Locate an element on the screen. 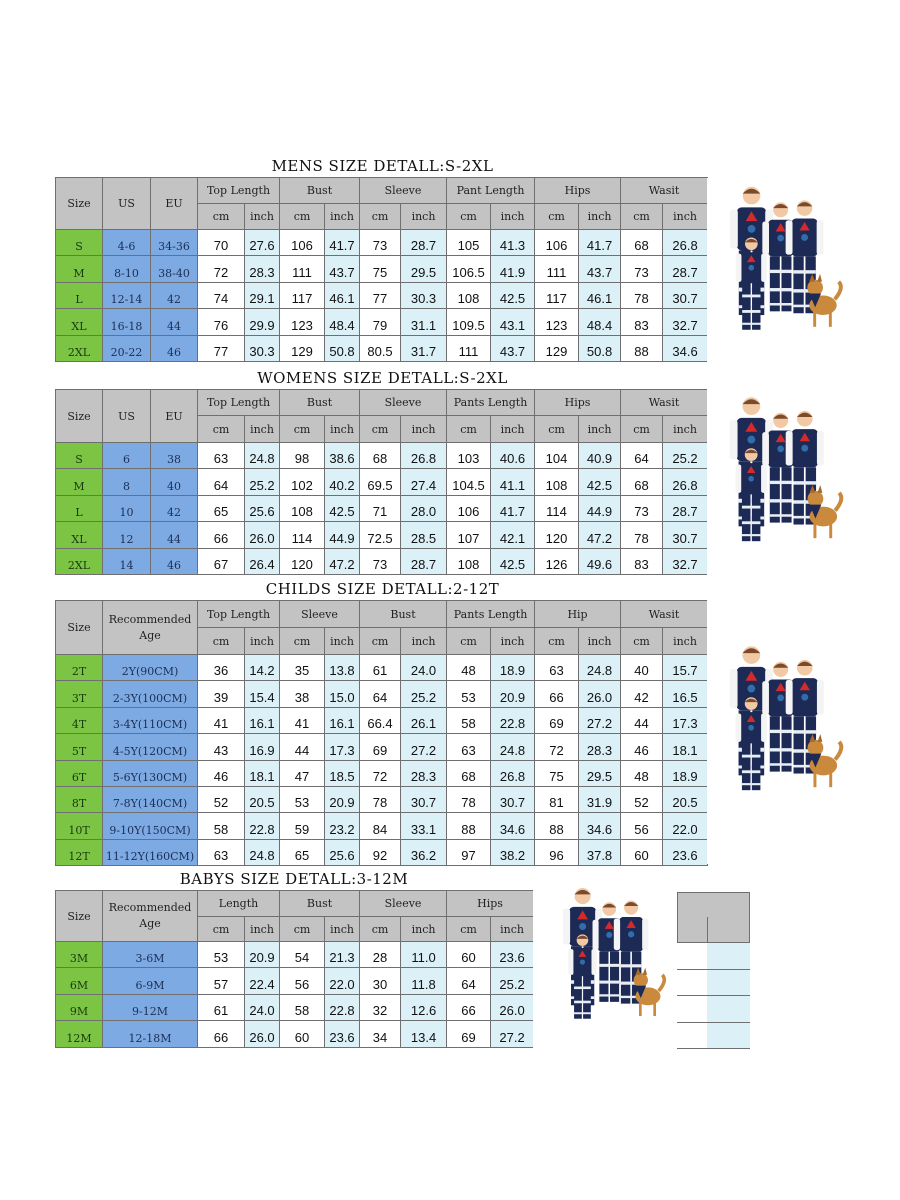 This screenshot has height=1200, width=900. inch-value-cell: 18.5 is located at coordinates (342, 773).